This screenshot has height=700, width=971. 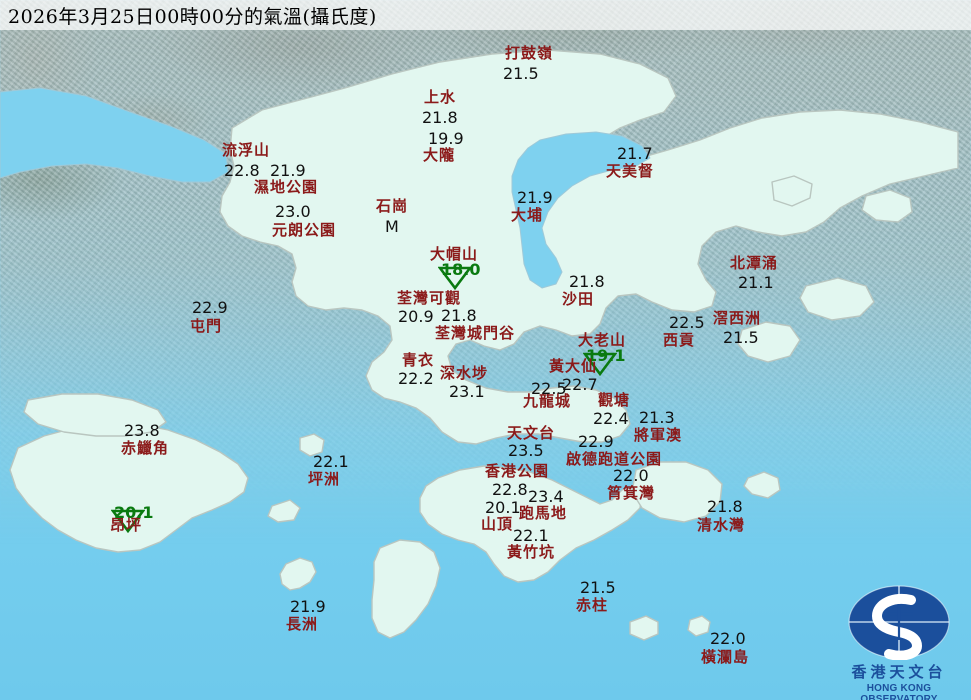 What do you see at coordinates (440, 97) in the screenshot?
I see `station-name: 上水` at bounding box center [440, 97].